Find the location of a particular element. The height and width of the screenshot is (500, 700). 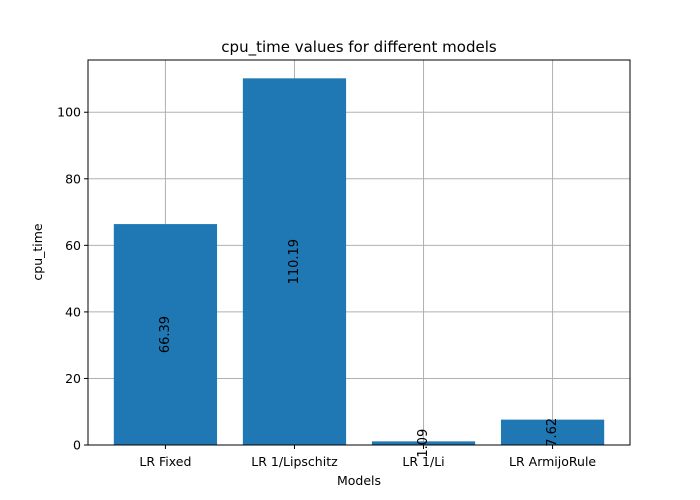

x-tick-label: LR Fixed is located at coordinates (165, 461).